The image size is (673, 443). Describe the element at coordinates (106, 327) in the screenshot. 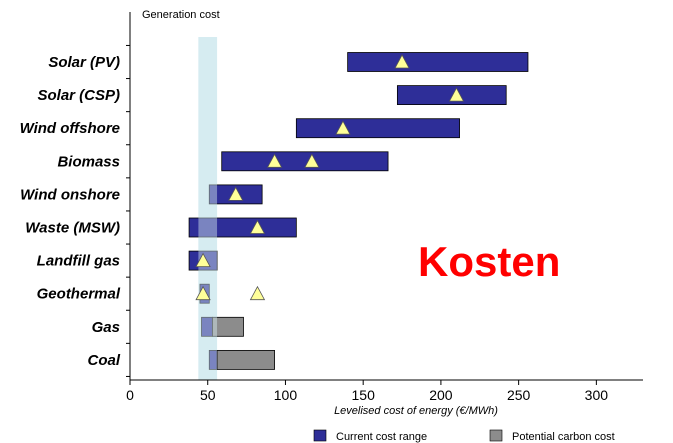

I see `category-label-8: Gas` at that location.